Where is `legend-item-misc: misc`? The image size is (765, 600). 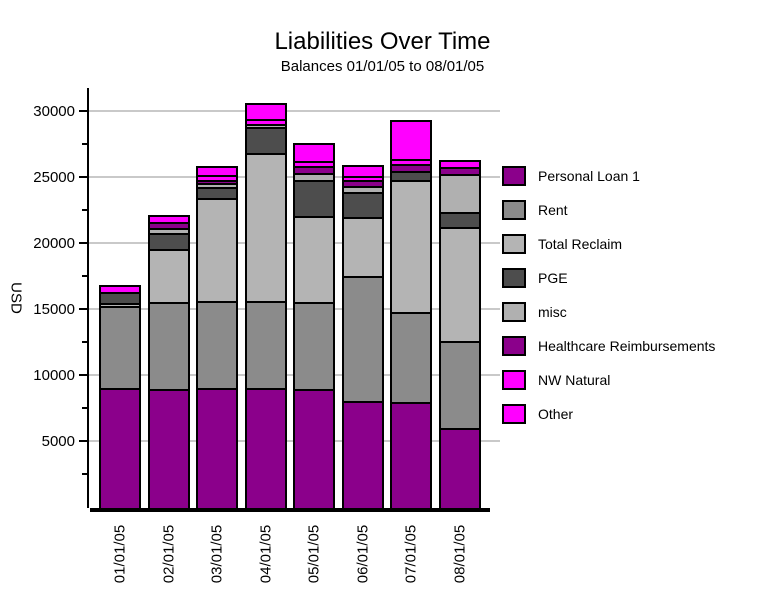
legend-item-misc: misc is located at coordinates (608, 312).